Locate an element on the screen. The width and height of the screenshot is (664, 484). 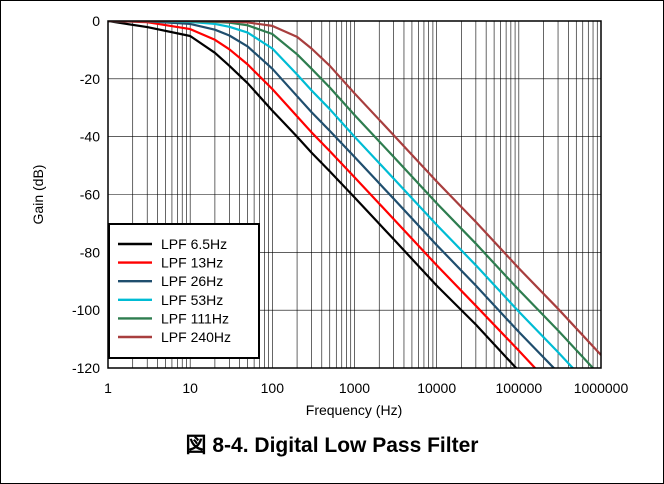
x-tick-label: 100 is located at coordinates (273, 388).